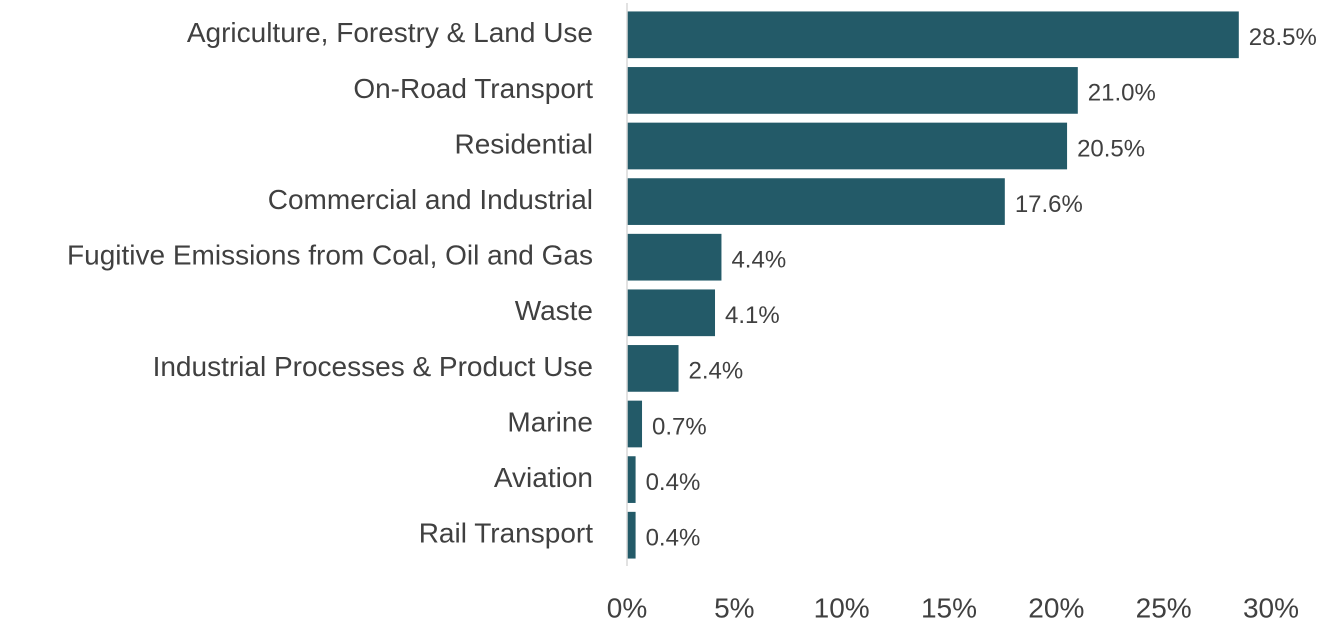  What do you see at coordinates (1111, 148) in the screenshot?
I see `value-label: 20.5%` at bounding box center [1111, 148].